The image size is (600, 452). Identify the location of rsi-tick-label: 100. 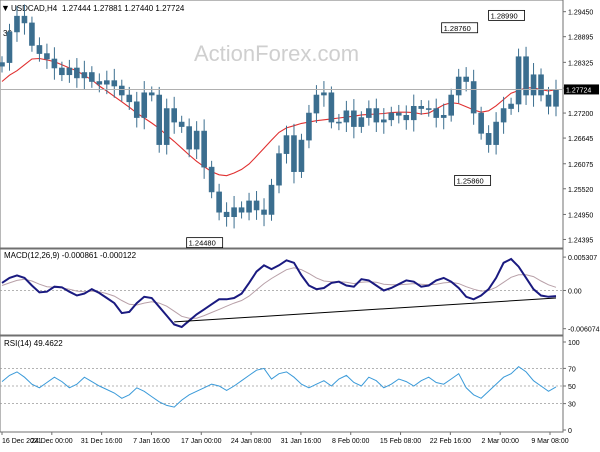
(574, 343).